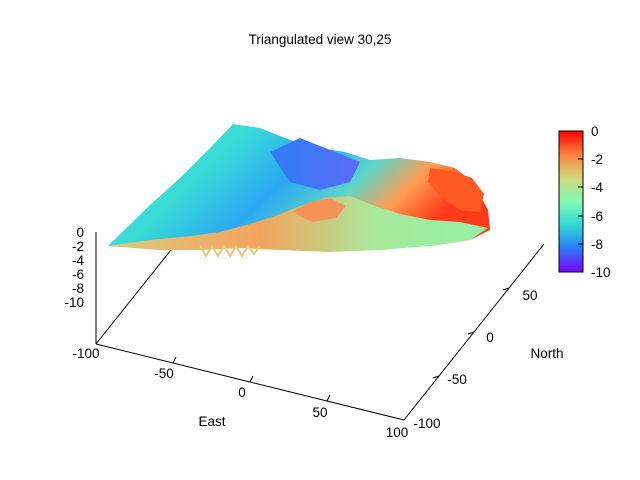 The height and width of the screenshot is (480, 640). I want to click on surface-south-mound, so click(319, 210).